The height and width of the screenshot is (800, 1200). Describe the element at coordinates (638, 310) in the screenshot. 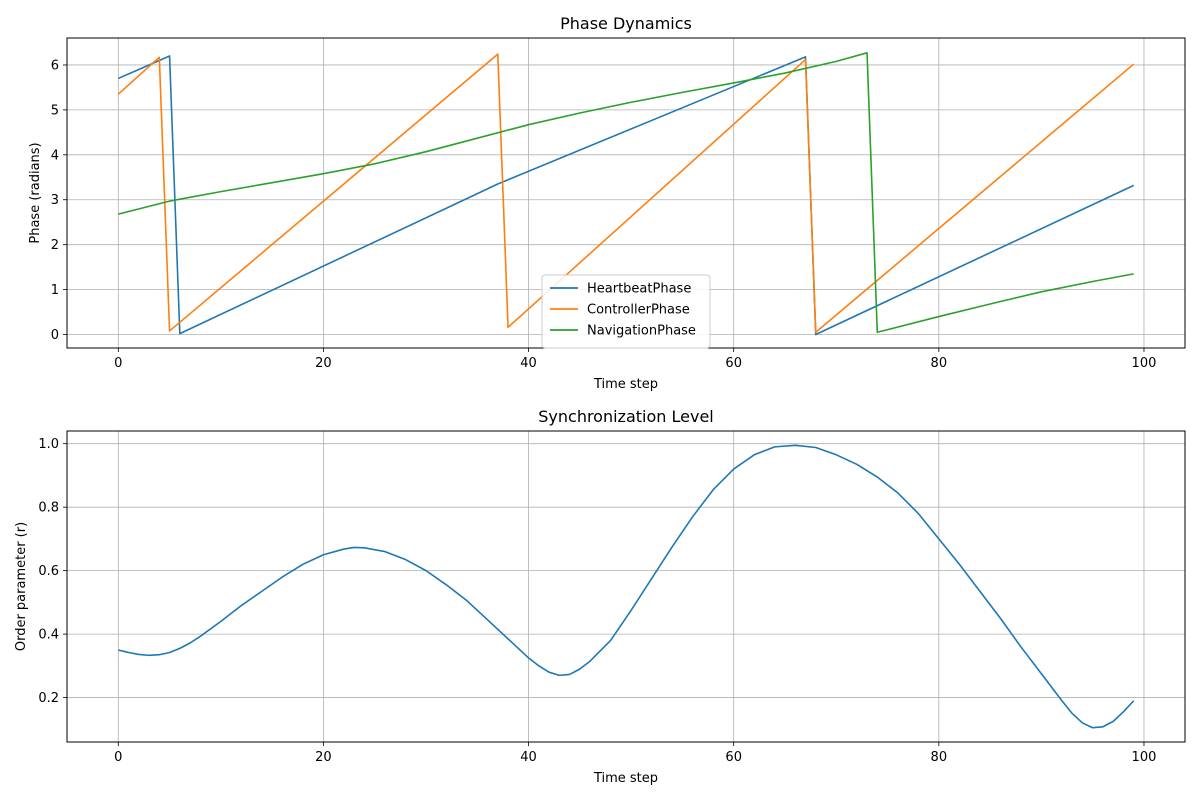

I see `legend-label-controller-phase: ControllerPhase` at that location.